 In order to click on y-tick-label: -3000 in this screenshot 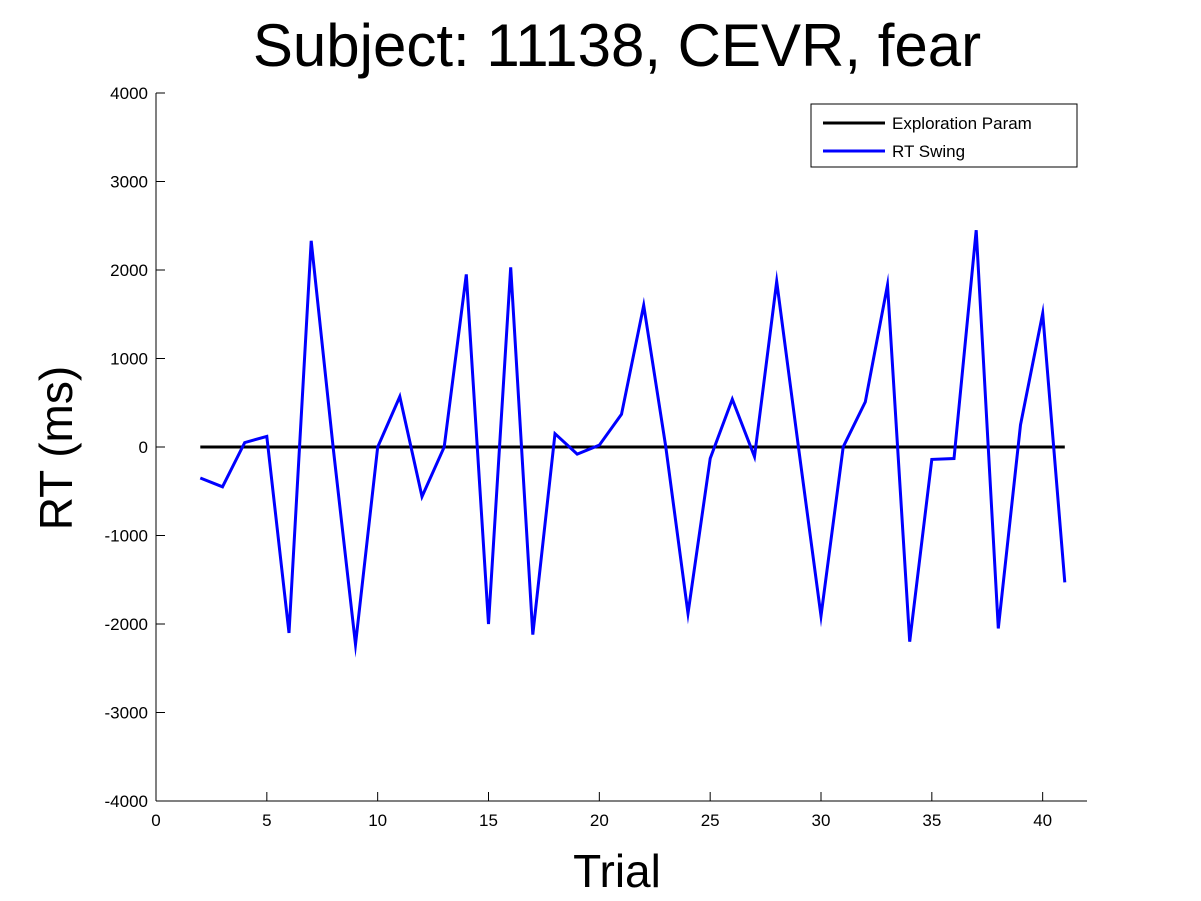, I will do `click(126, 713)`.